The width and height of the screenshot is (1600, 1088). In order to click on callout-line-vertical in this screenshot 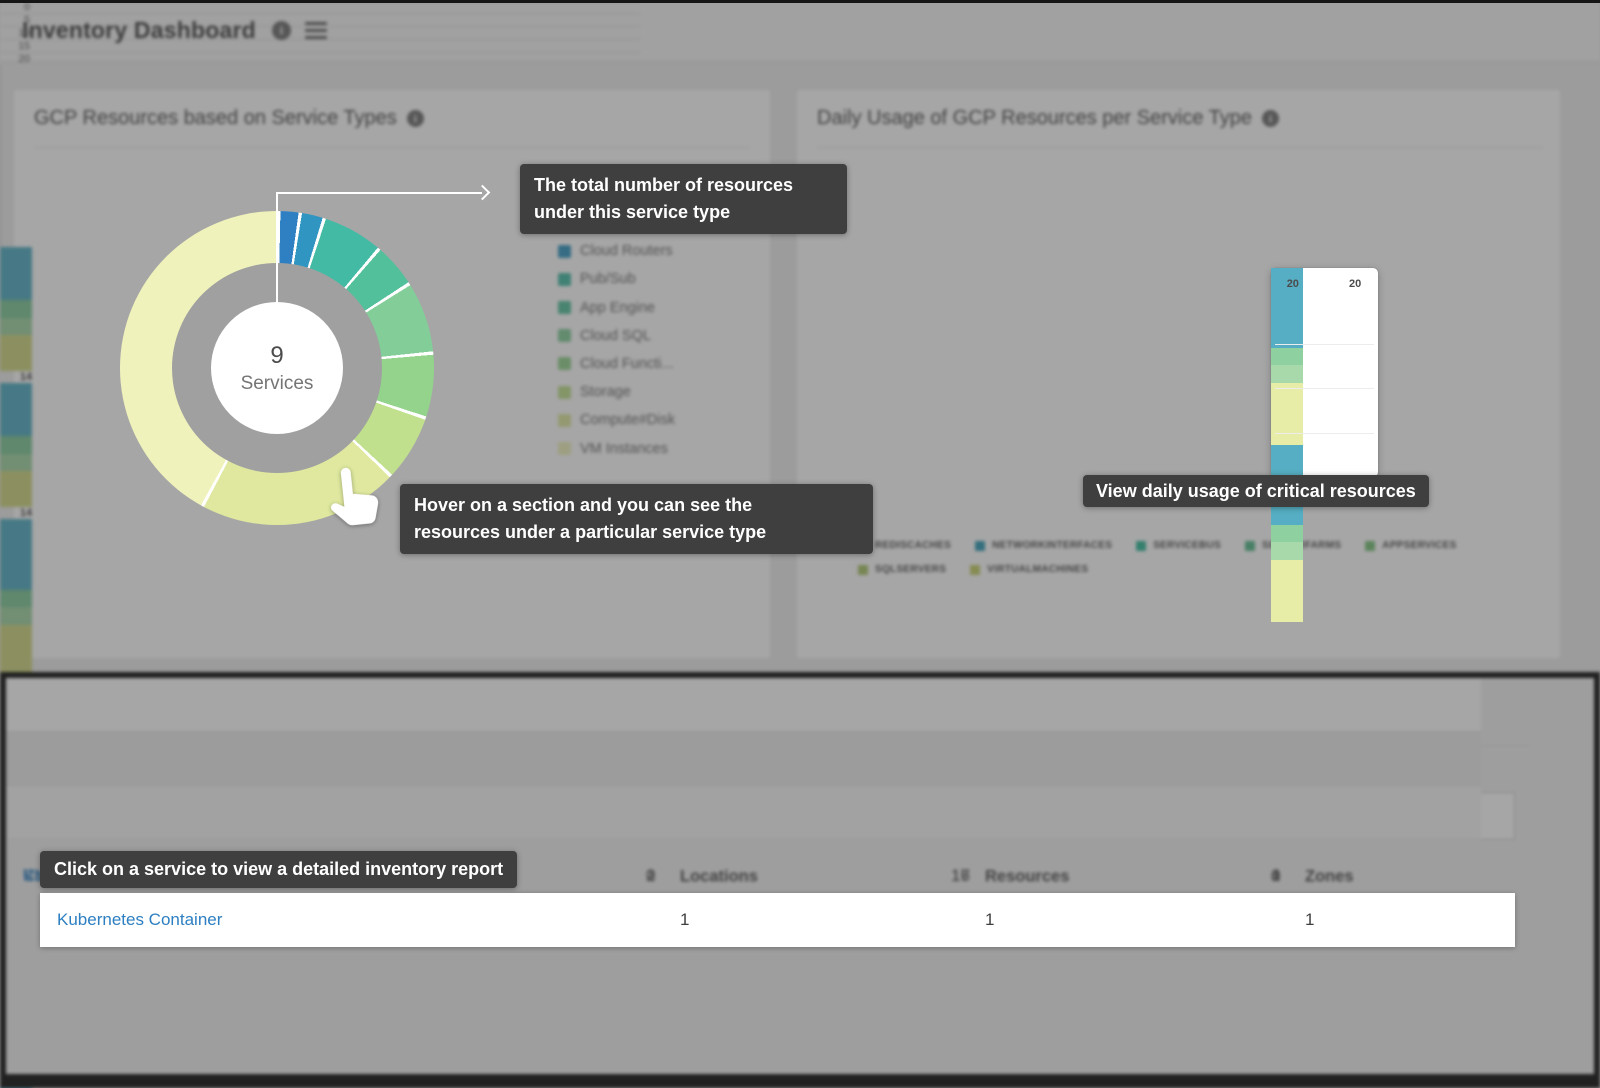, I will do `click(277, 281)`.